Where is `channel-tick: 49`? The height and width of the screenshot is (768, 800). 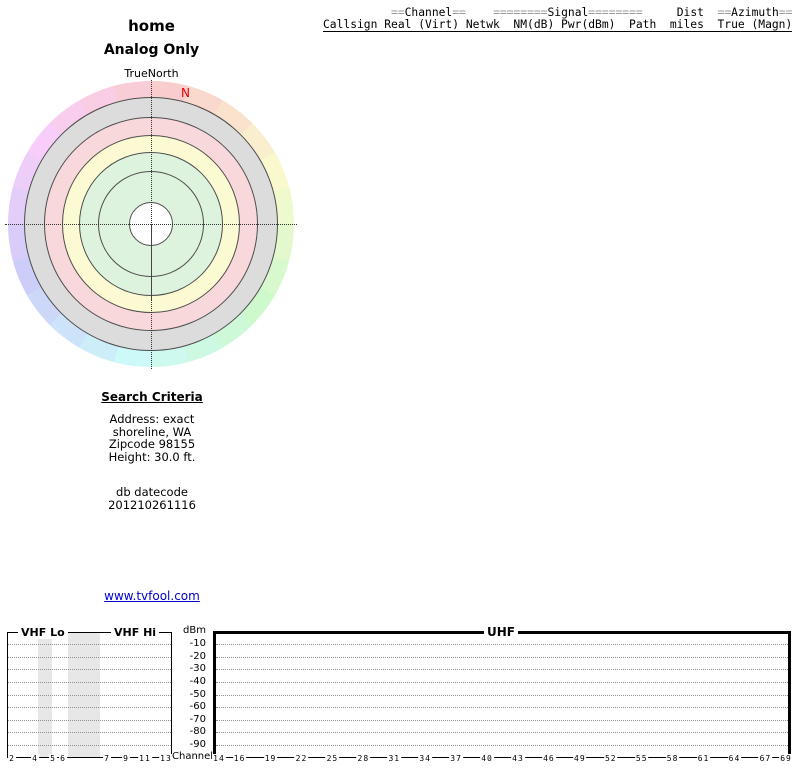 channel-tick: 49 is located at coordinates (580, 758).